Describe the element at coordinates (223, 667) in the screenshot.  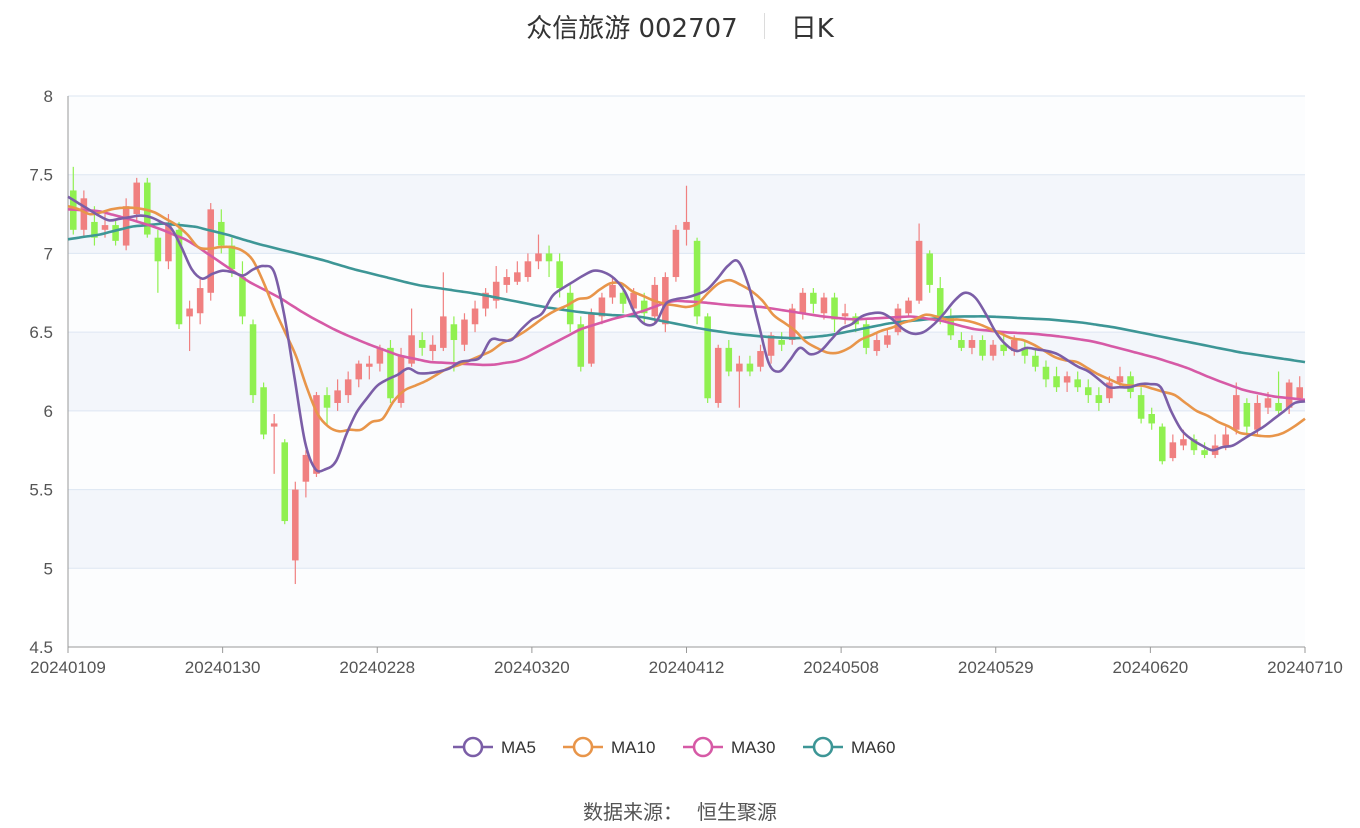
I see `x-tick-label: 20240130` at that location.